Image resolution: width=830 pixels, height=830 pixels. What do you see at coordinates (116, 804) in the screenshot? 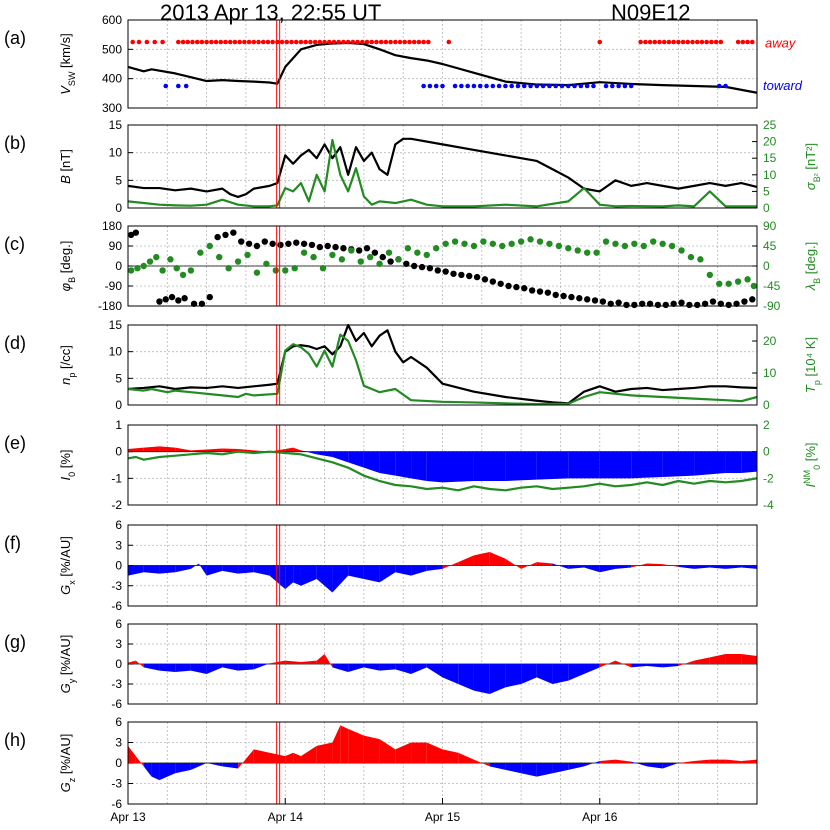
I see `y-tick-label: -6` at bounding box center [116, 804].